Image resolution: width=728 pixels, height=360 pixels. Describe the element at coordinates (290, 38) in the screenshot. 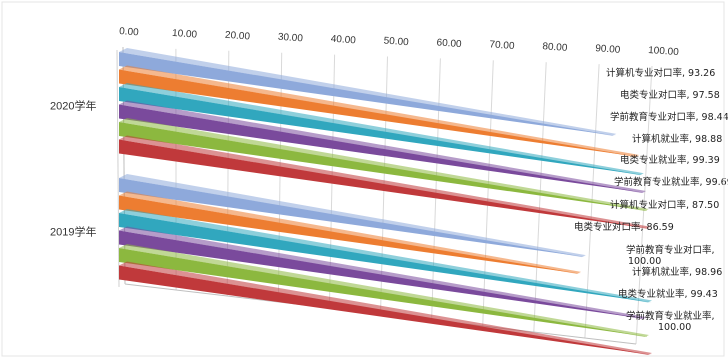

I see `x-tick-label: 30.00` at that location.